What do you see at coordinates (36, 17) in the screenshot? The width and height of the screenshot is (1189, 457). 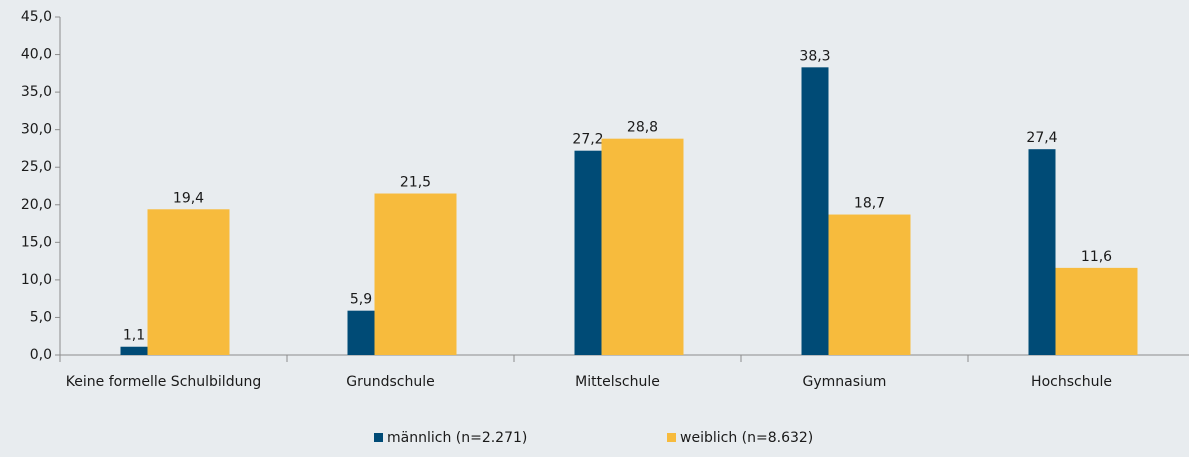 I see `y-tick-label: 45,0` at bounding box center [36, 17].